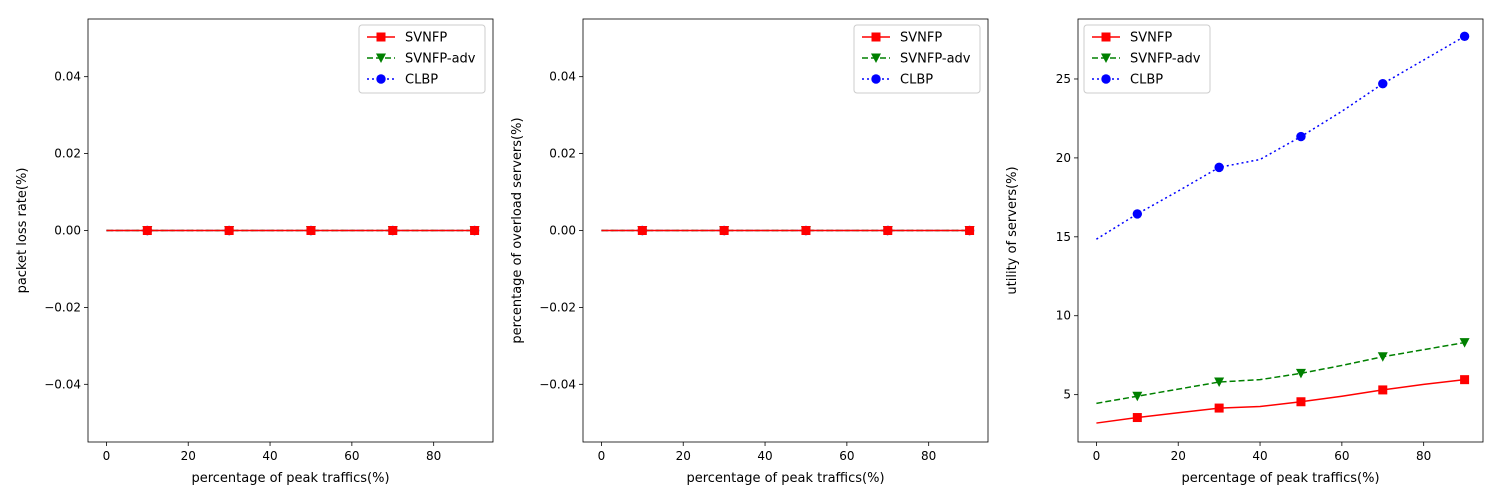 The image size is (1500, 500). I want to click on y-tick-label: 10, so click(1063, 316).